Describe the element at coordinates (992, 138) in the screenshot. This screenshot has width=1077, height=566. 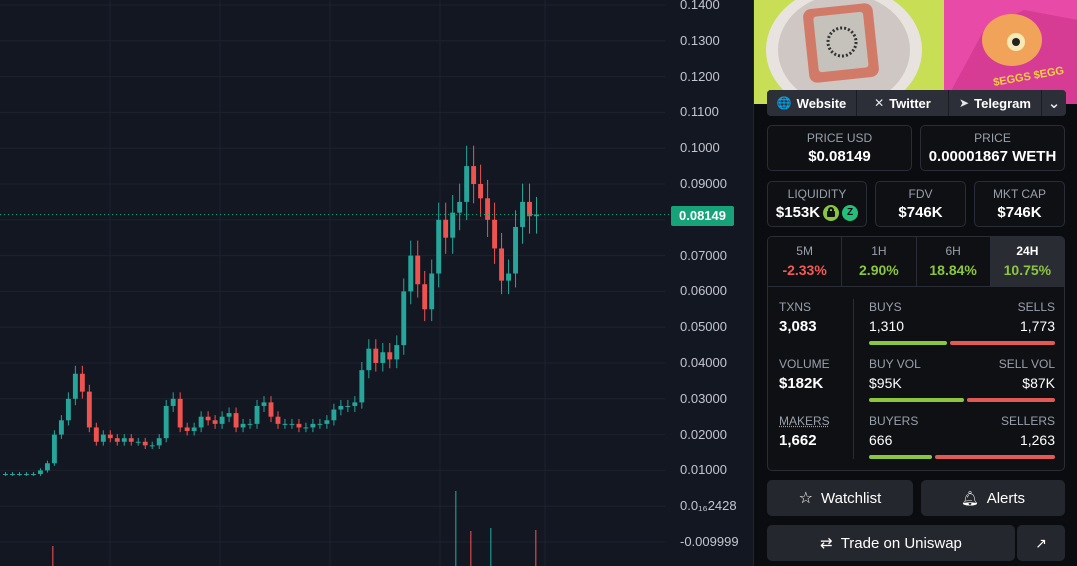
I see `price-label: PRICE` at that location.